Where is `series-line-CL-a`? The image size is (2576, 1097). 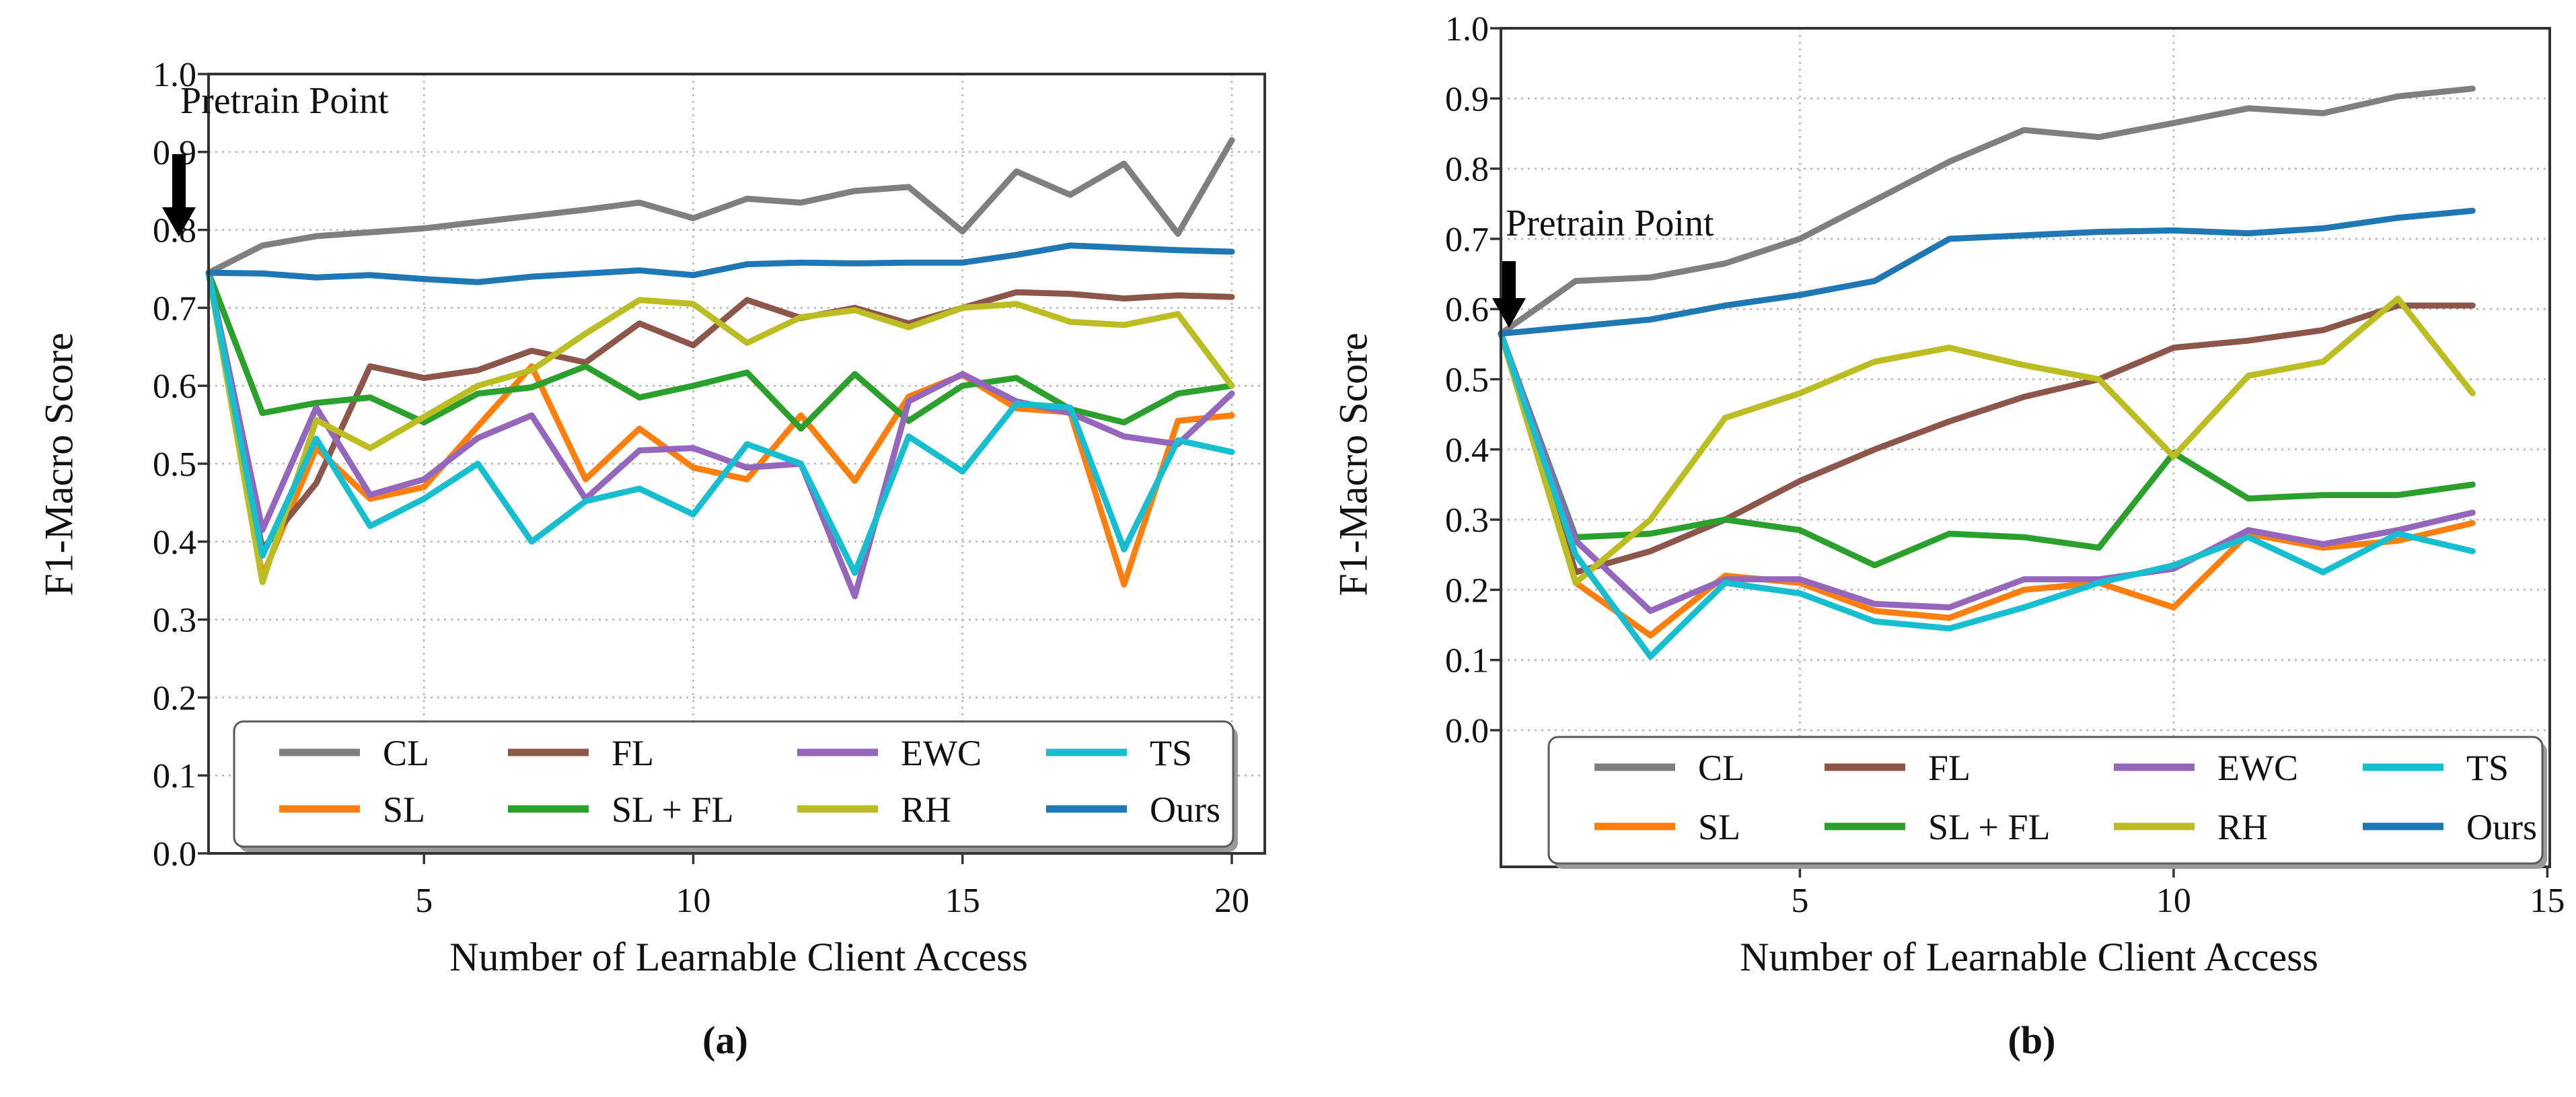
series-line-CL-a is located at coordinates (720, 206).